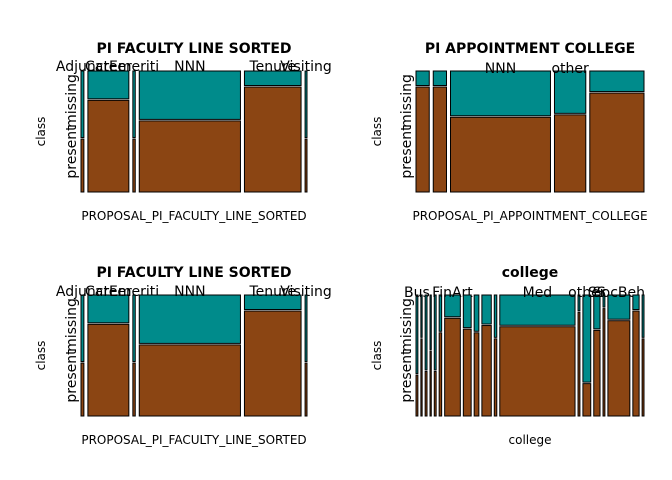  What do you see at coordinates (193, 440) in the screenshot?
I see `x-axis-label: PROPOSAL_PI_FACULTY_LINE_SORTED` at bounding box center [193, 440].